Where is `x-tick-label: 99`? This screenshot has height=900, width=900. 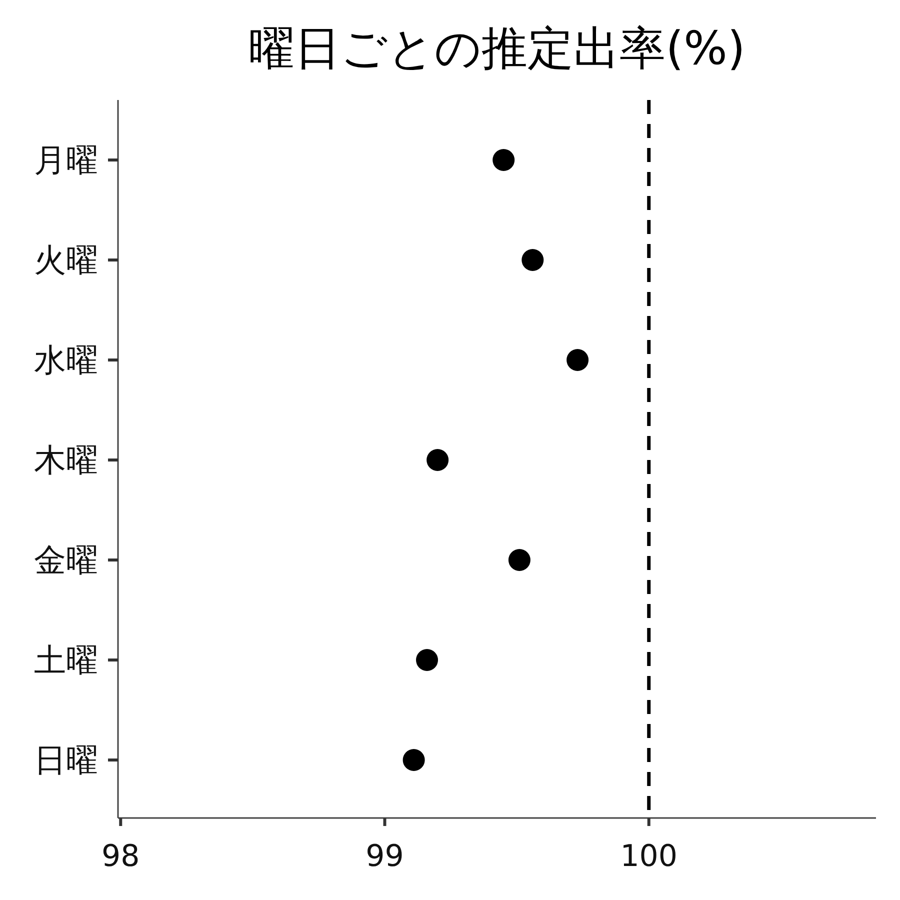
x-tick-label: 99 is located at coordinates (385, 856).